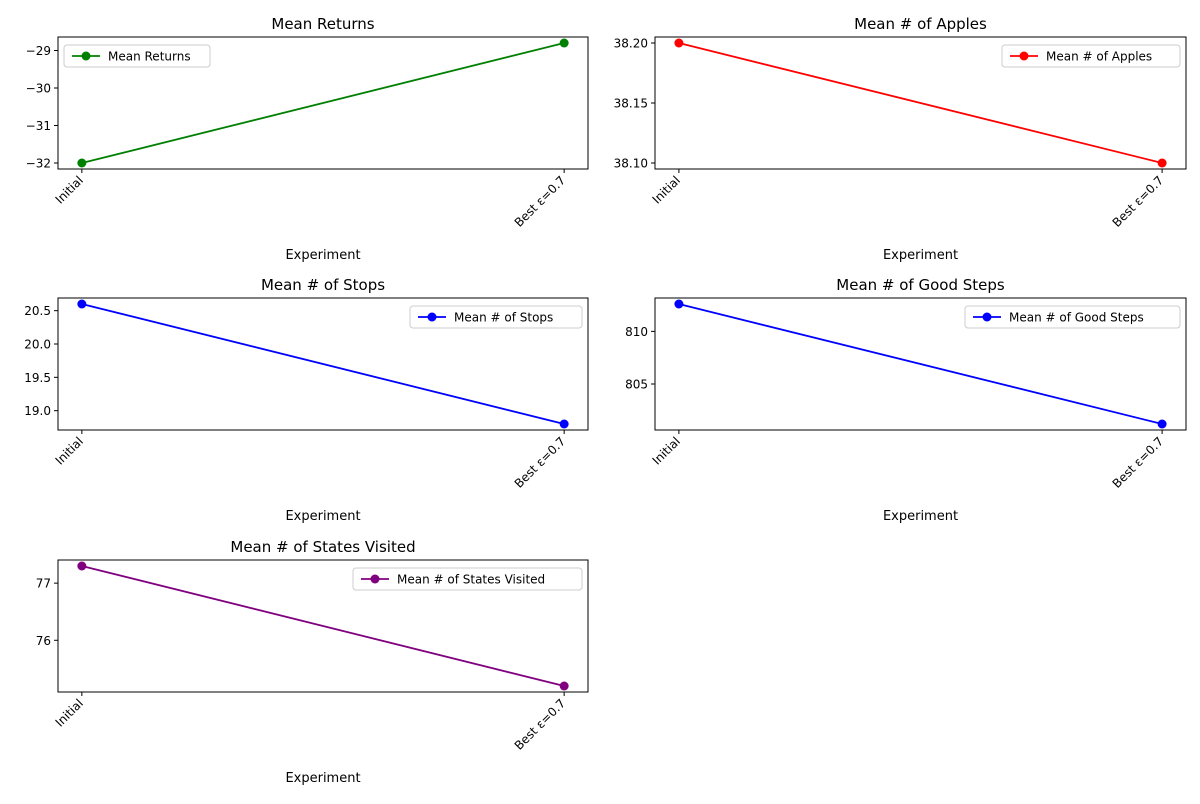 The height and width of the screenshot is (804, 1200). Describe the element at coordinates (503, 318) in the screenshot. I see `legend-label: Mean # of Stops` at that location.